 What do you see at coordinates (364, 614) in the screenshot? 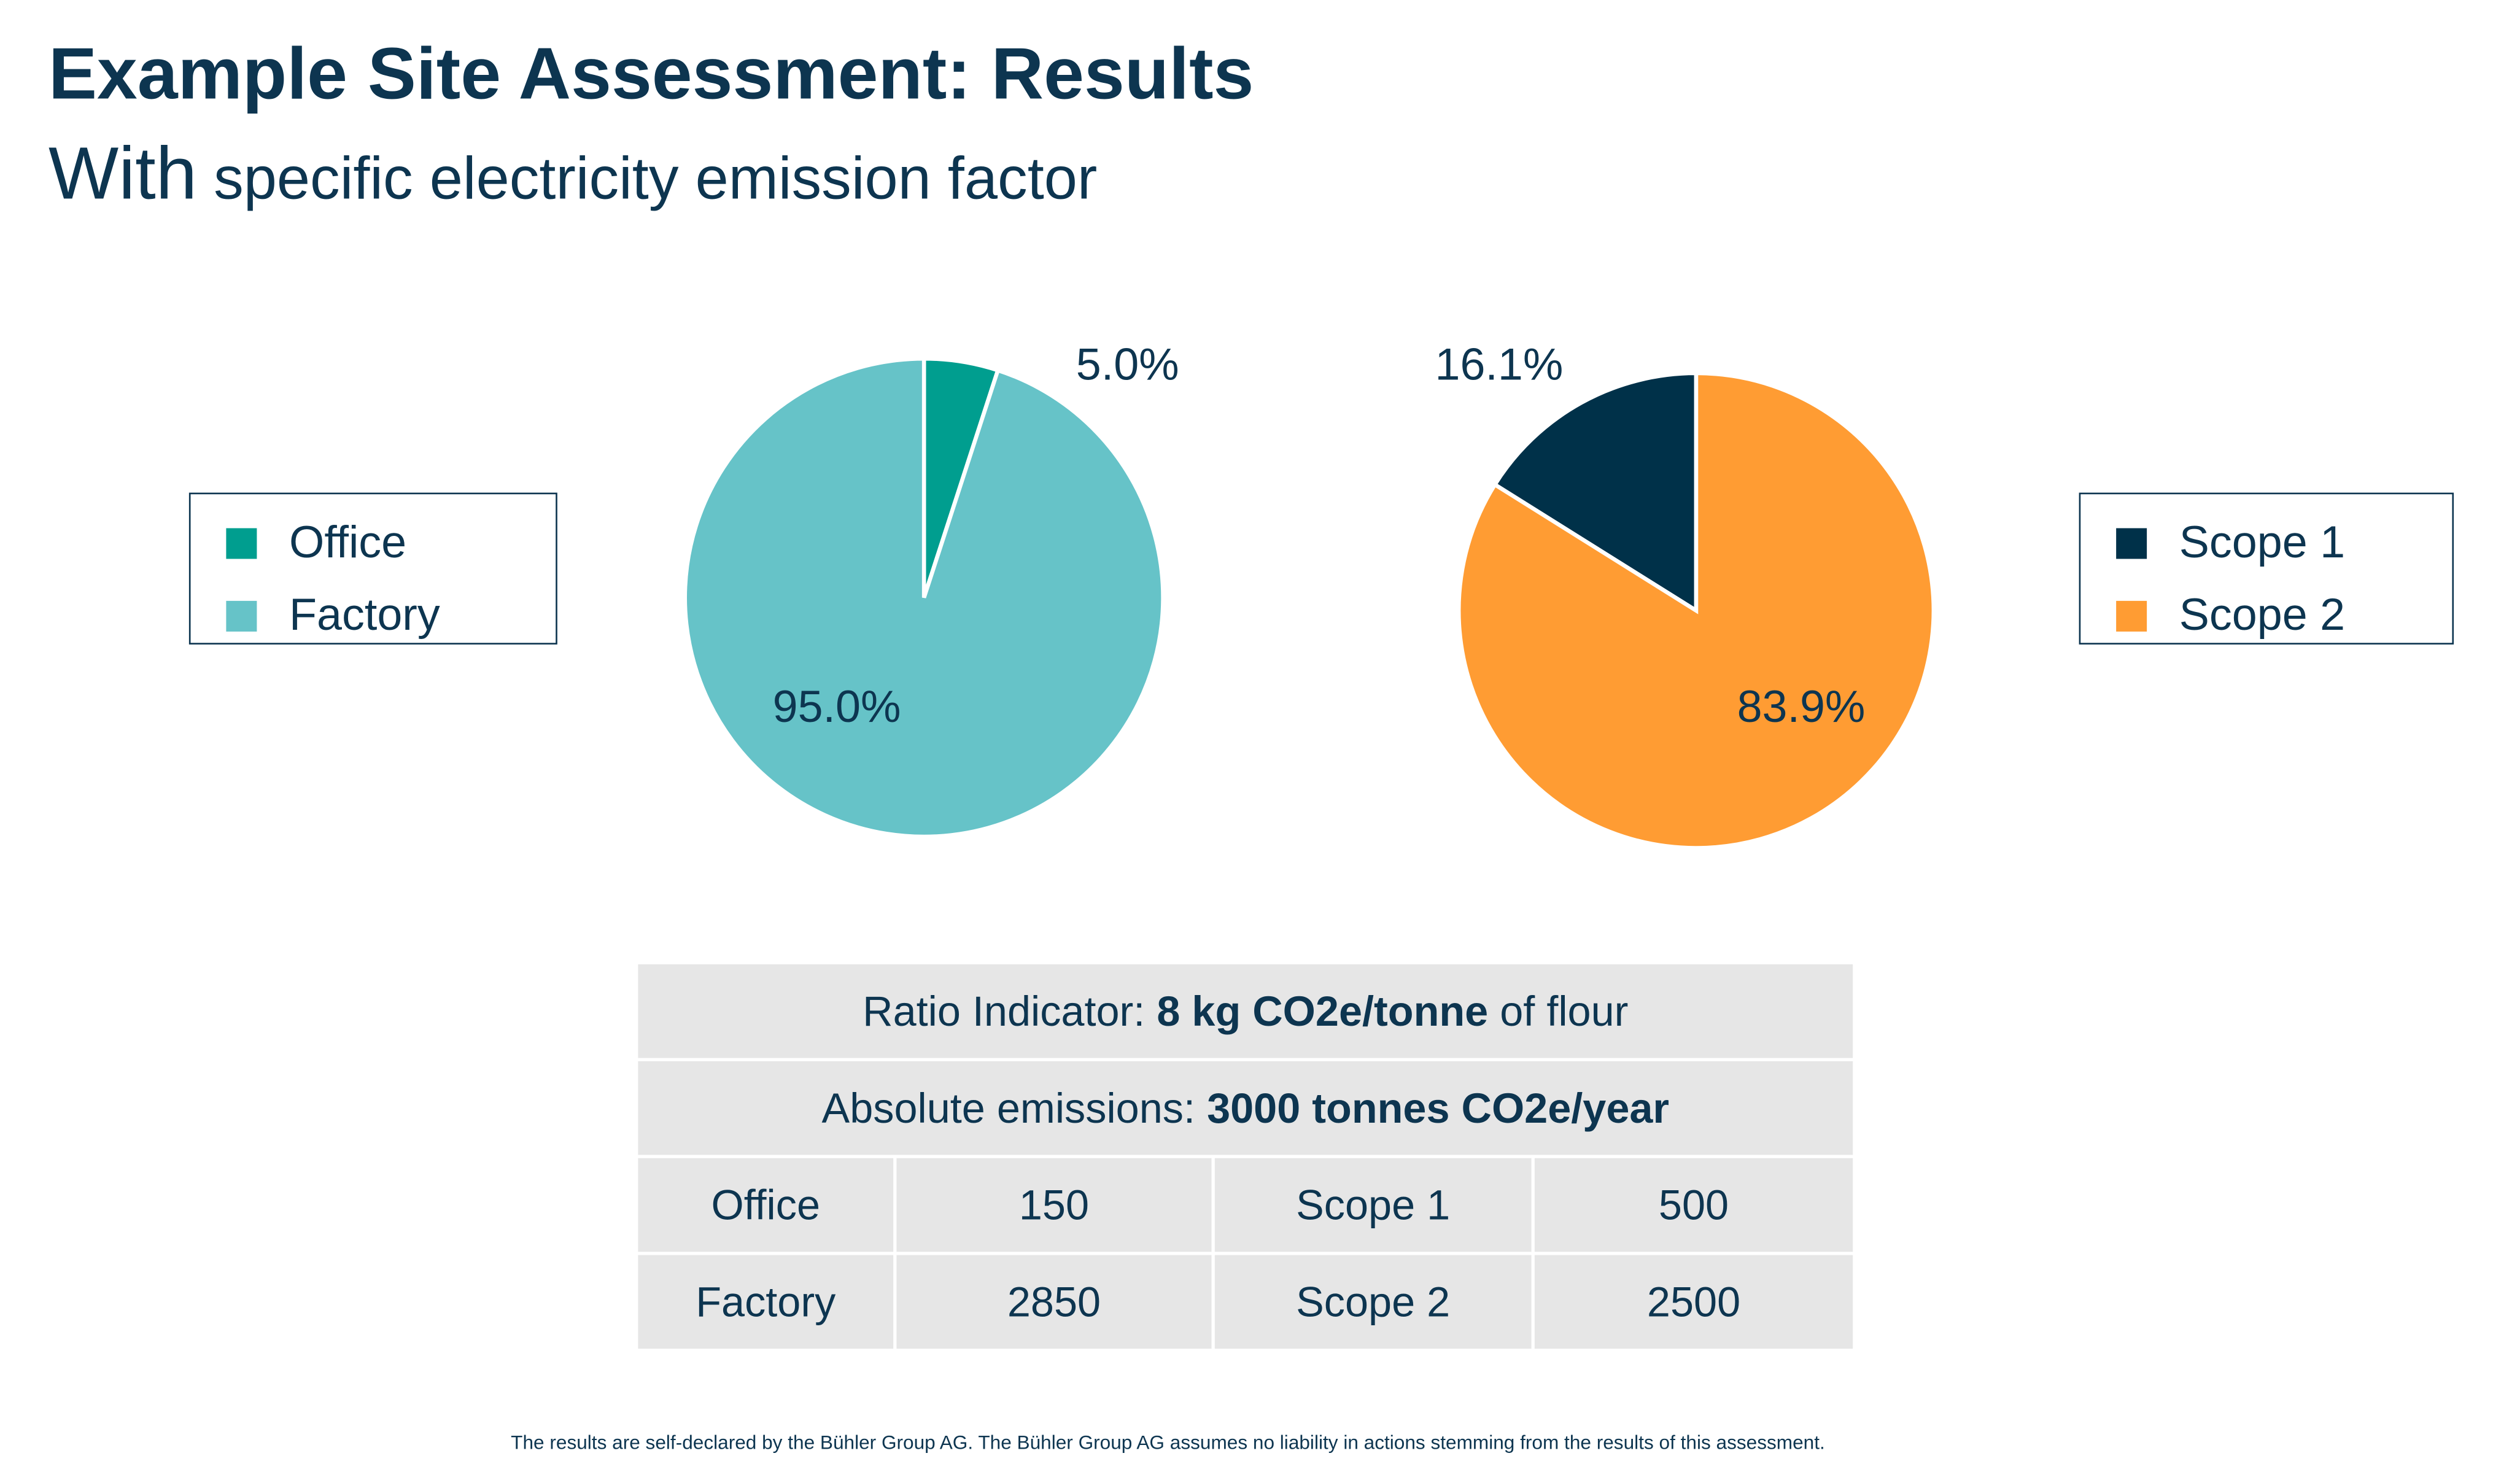
I see `legend-label: Factory` at bounding box center [364, 614].